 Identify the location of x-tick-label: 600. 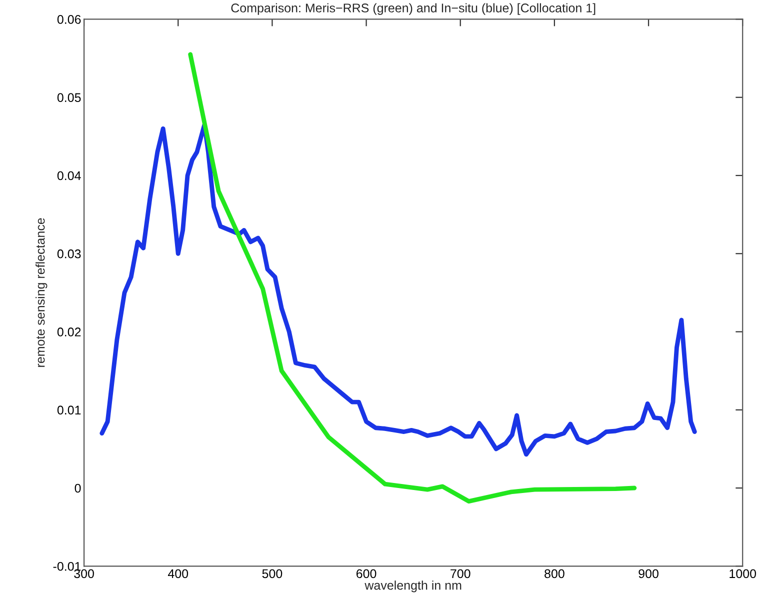
(366, 573).